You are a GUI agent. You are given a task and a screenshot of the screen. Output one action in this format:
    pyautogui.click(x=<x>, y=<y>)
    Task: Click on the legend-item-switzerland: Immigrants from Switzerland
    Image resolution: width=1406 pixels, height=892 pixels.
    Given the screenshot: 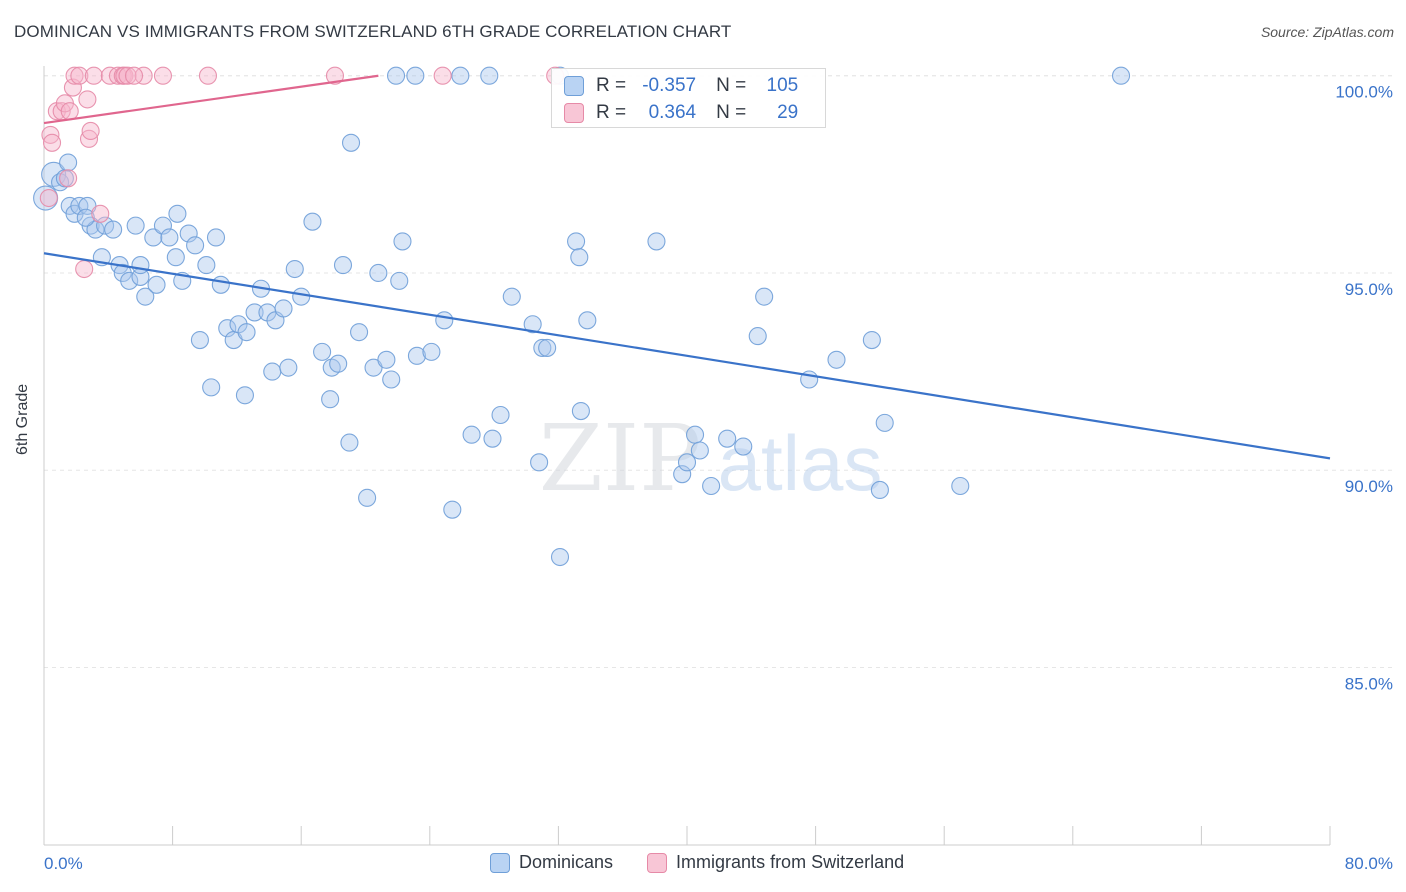 What is the action you would take?
    pyautogui.click(x=775, y=862)
    